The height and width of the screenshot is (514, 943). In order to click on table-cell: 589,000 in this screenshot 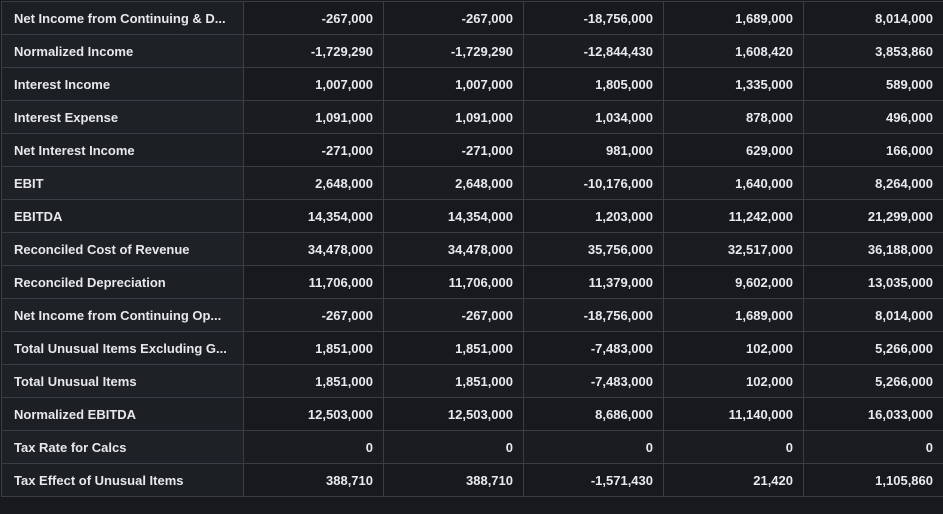, I will do `click(873, 84)`.